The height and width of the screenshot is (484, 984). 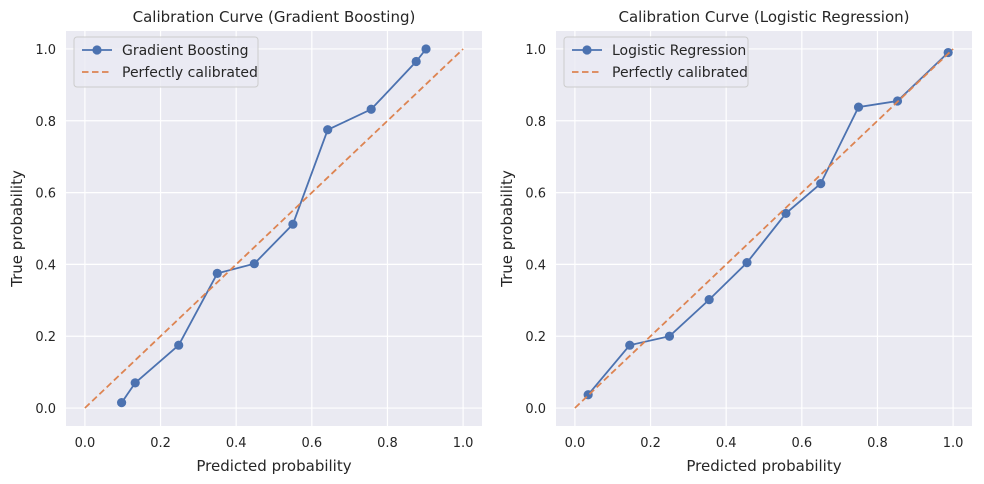 What do you see at coordinates (679, 51) in the screenshot?
I see `legend-label-logistic-regression: Logistic Regression` at bounding box center [679, 51].